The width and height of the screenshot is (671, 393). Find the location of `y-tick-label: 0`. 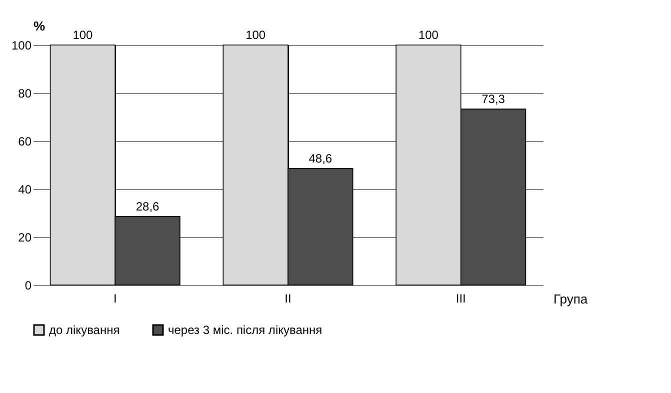

y-tick-label: 0 is located at coordinates (28, 285).